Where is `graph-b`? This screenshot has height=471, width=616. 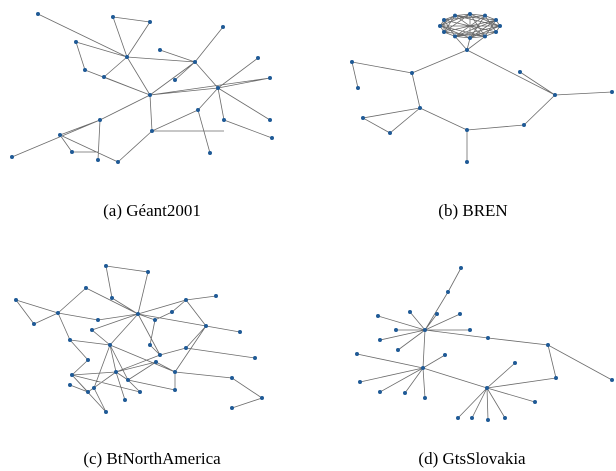 graph-b is located at coordinates (482, 88).